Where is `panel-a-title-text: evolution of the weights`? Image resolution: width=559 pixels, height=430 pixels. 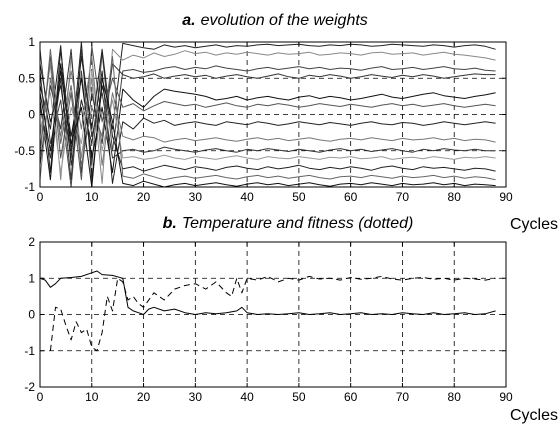 panel-a-title-text: evolution of the weights is located at coordinates (284, 20).